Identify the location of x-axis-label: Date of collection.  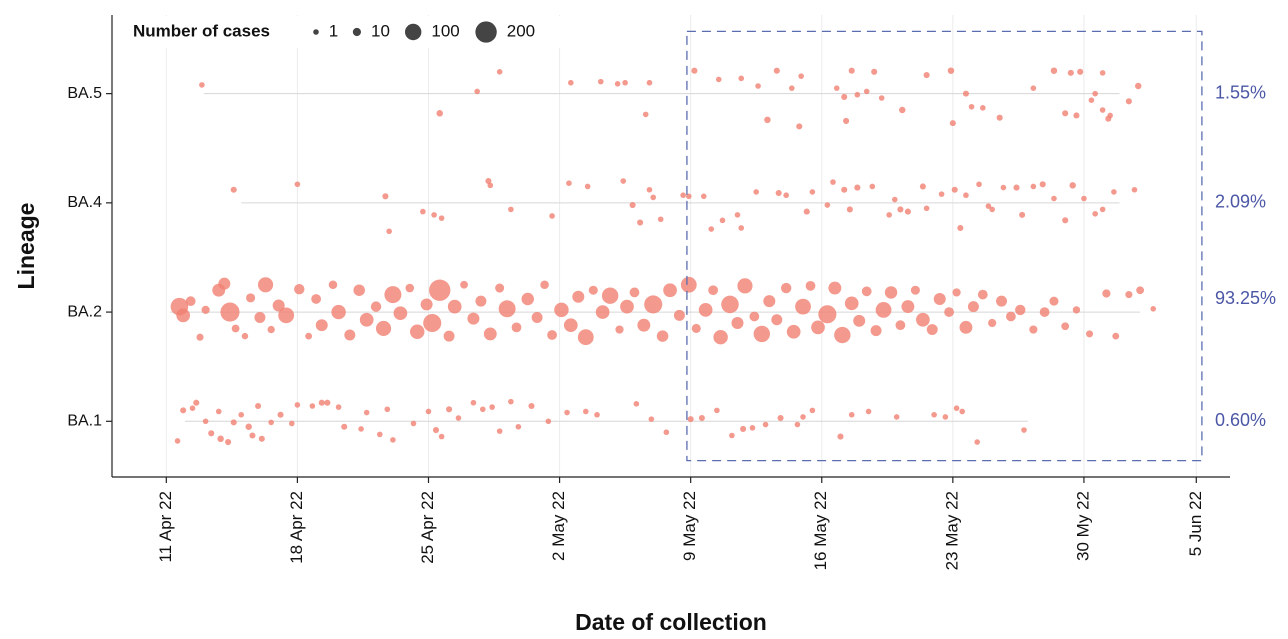
(671, 622).